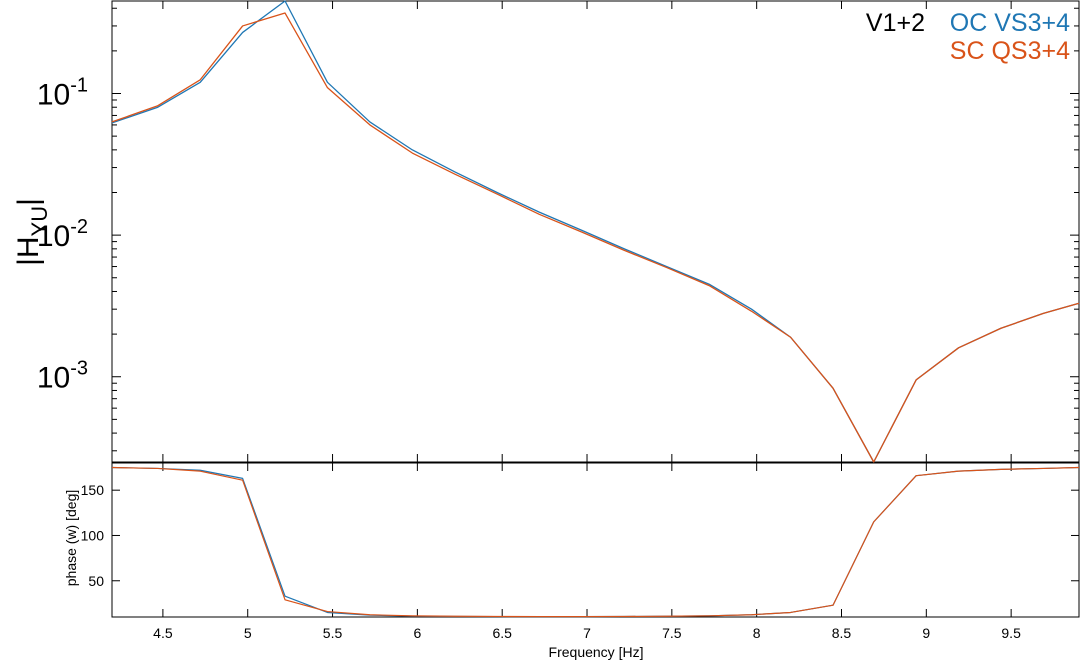 The height and width of the screenshot is (667, 1080). What do you see at coordinates (417, 633) in the screenshot?
I see `phase-xtick-label: 6` at bounding box center [417, 633].